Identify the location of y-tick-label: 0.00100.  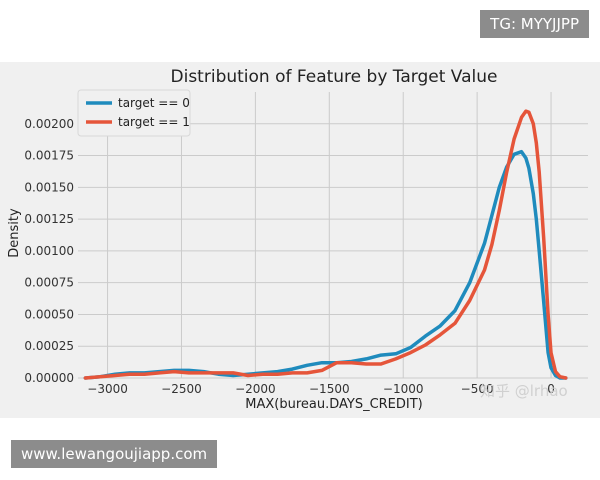
(49, 251).